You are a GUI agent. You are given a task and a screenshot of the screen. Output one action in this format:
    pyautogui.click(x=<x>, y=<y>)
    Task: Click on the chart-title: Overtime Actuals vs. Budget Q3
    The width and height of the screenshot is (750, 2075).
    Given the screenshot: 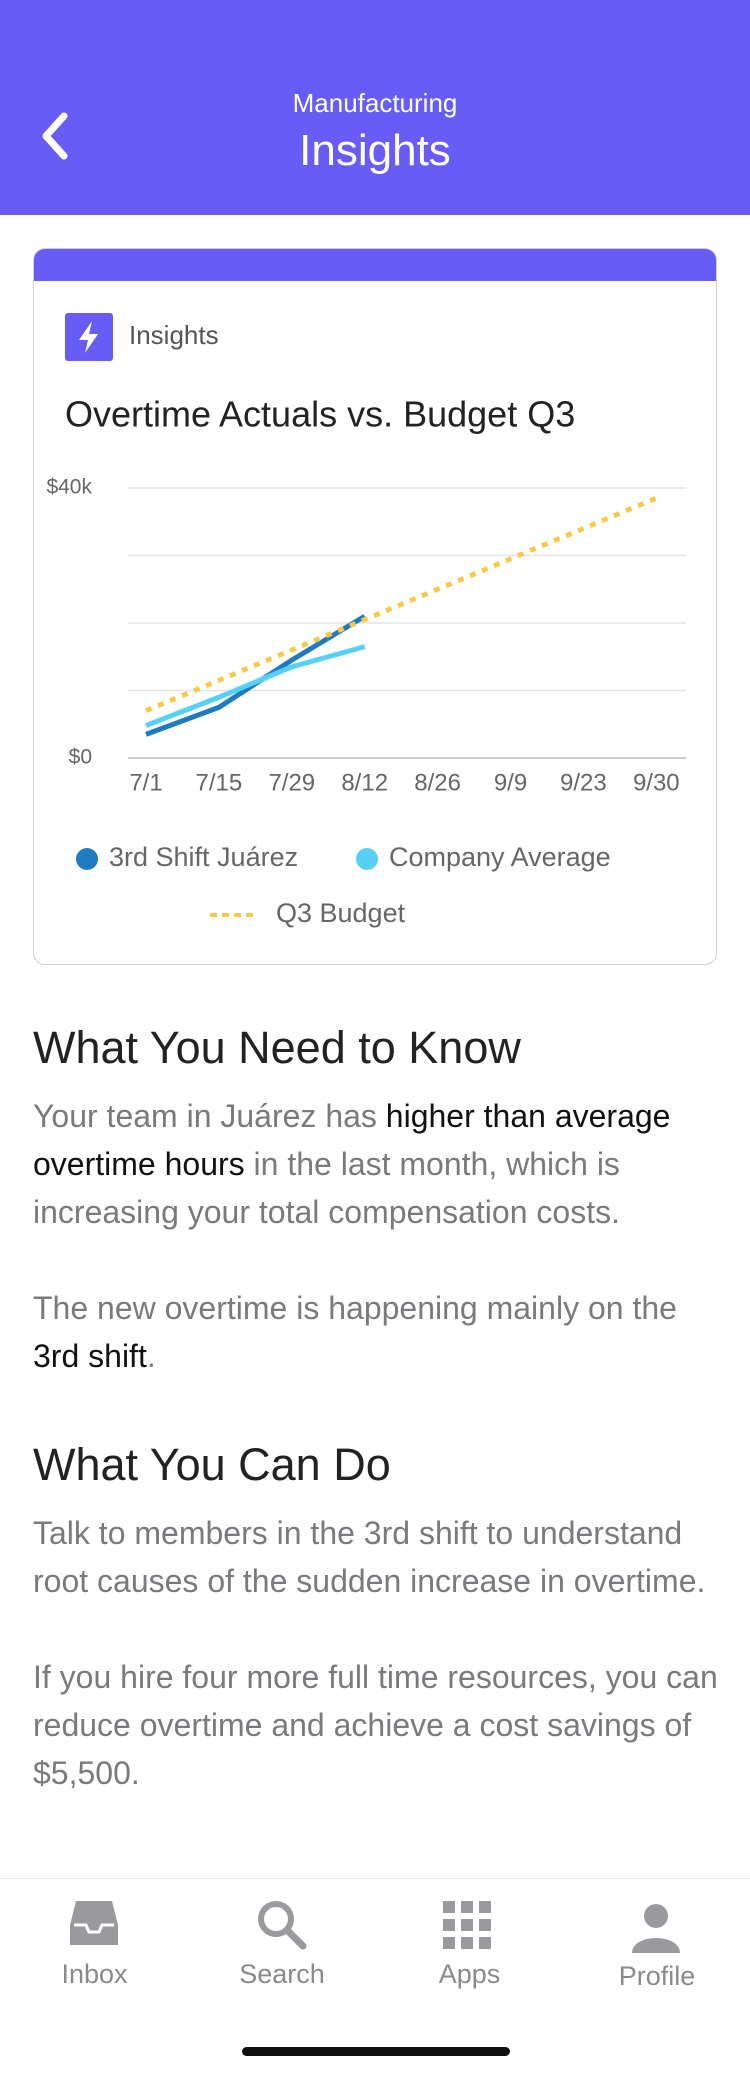 What is the action you would take?
    pyautogui.click(x=320, y=414)
    